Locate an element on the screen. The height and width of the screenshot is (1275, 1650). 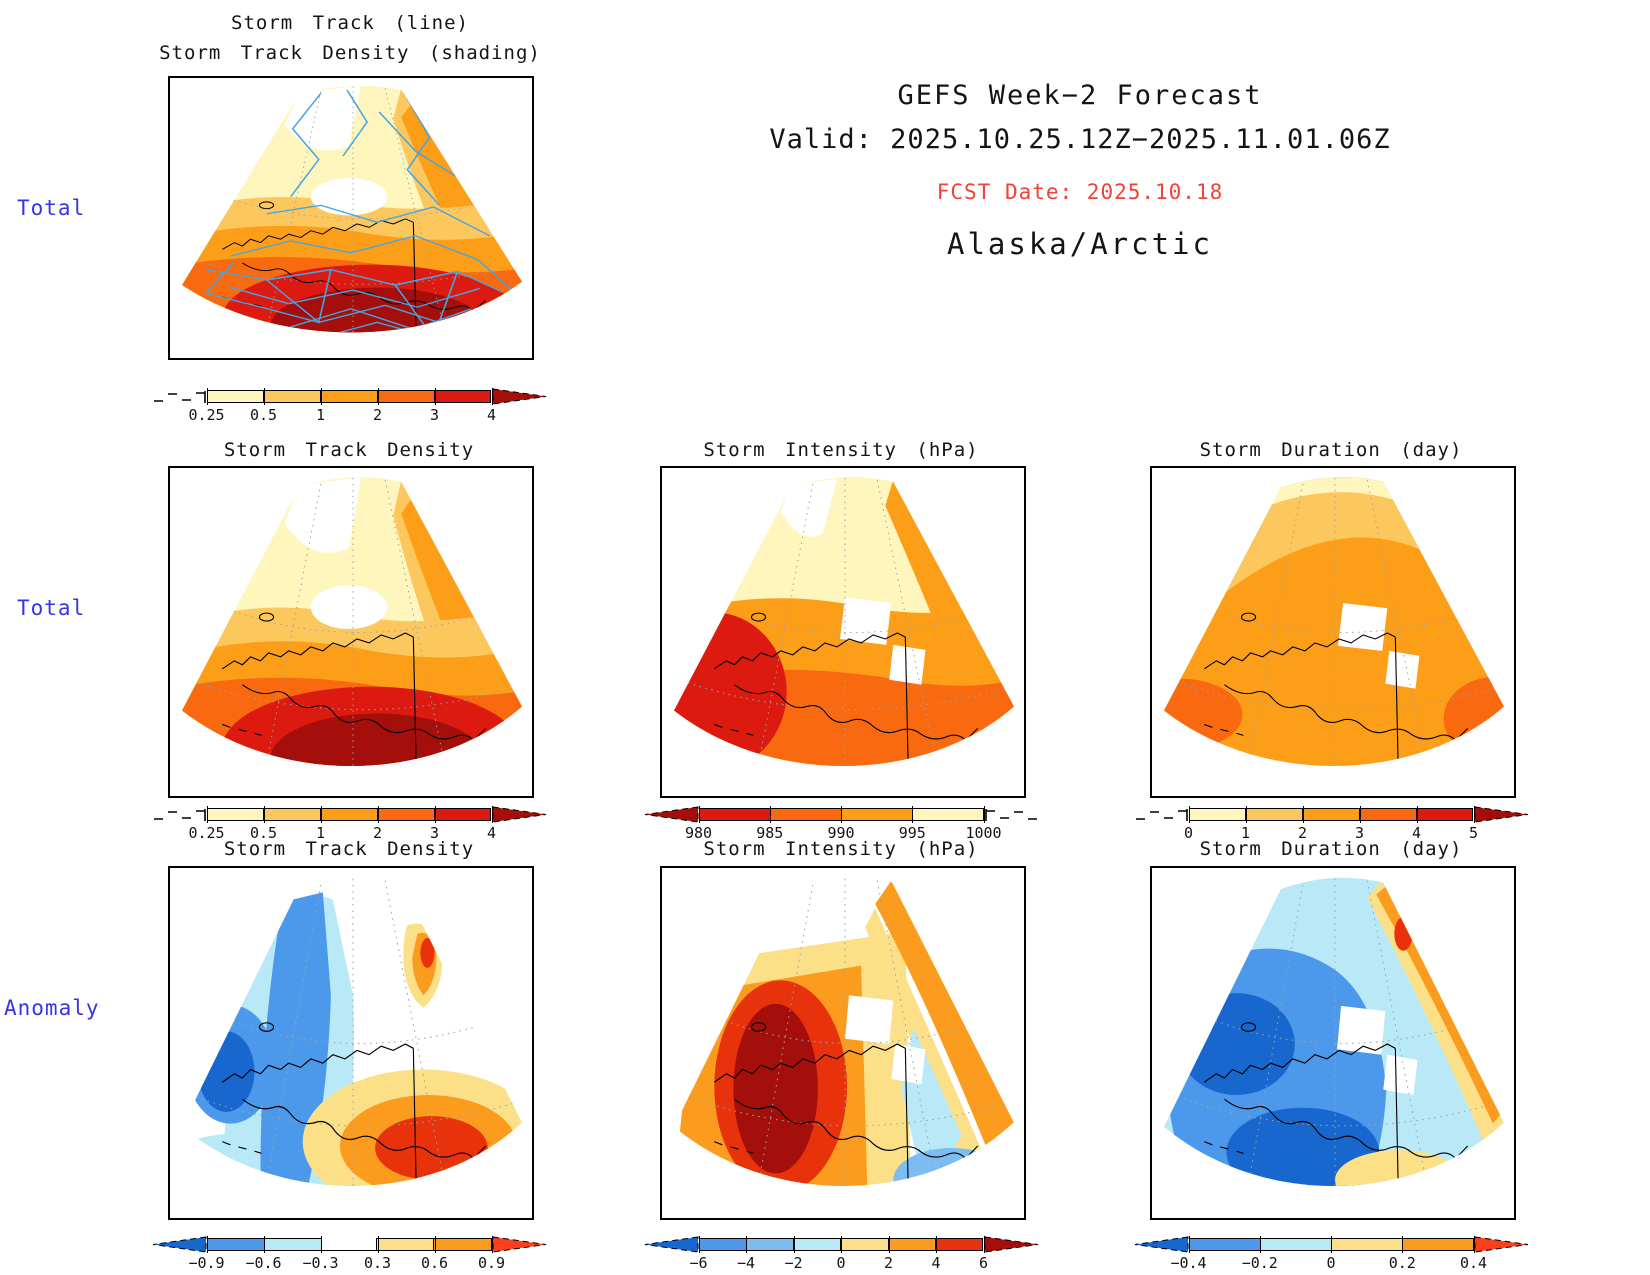
map-storm-track-total is located at coordinates (351, 218).